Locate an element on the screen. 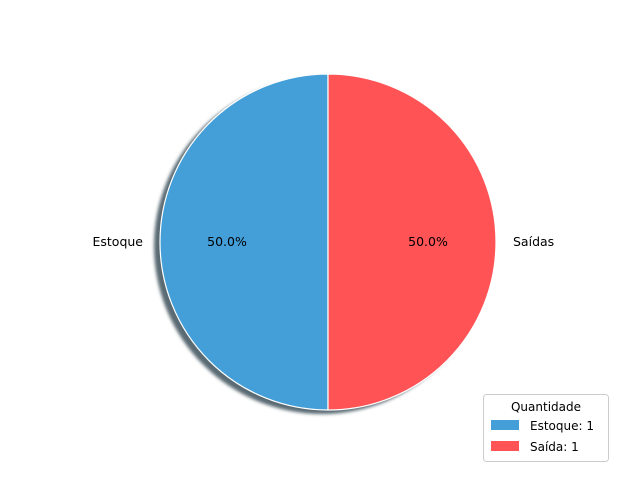 This screenshot has width=640, height=484. legend-label-estoque: Estoque: 1 is located at coordinates (562, 426).